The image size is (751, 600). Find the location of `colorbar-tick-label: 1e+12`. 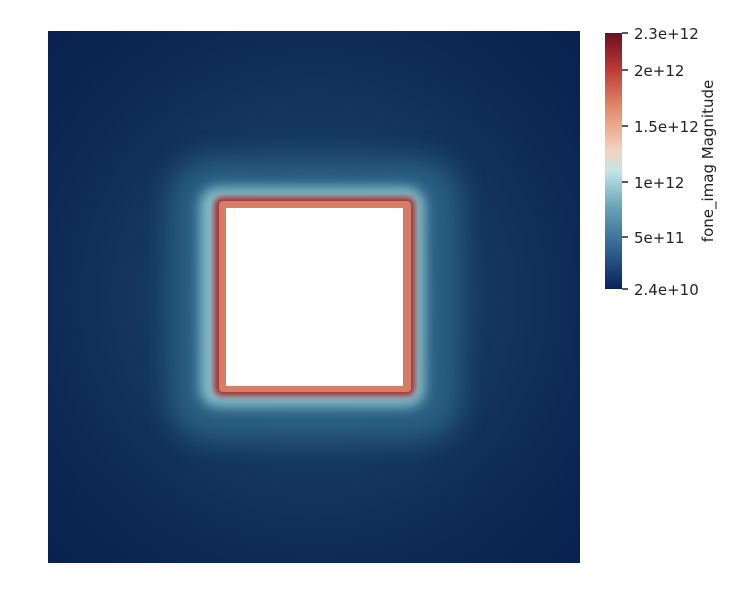

colorbar-tick-label: 1e+12 is located at coordinates (659, 183).